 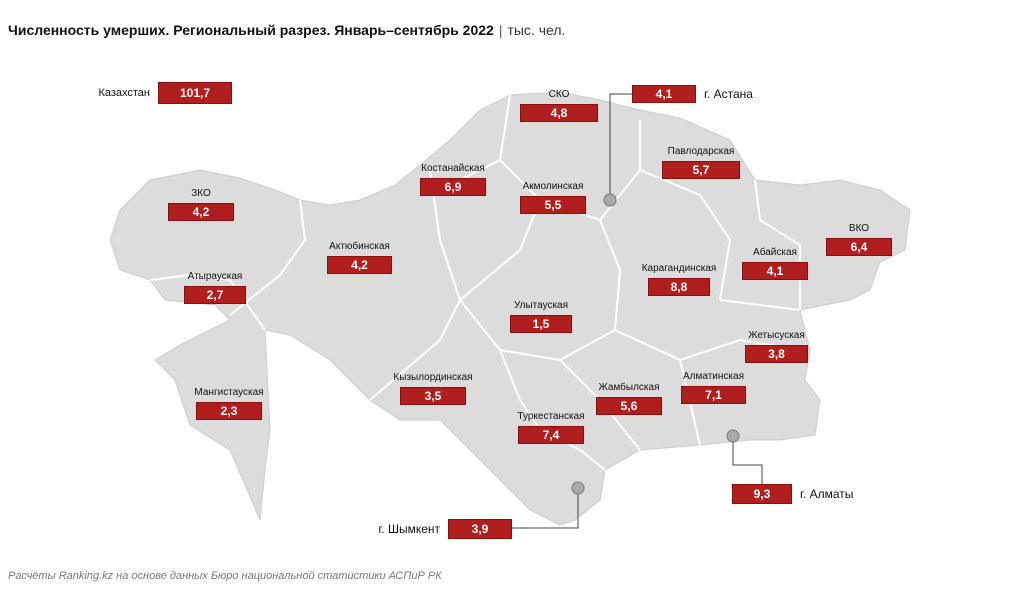 What do you see at coordinates (541, 324) in the screenshot?
I see `region-value: 1,5` at bounding box center [541, 324].